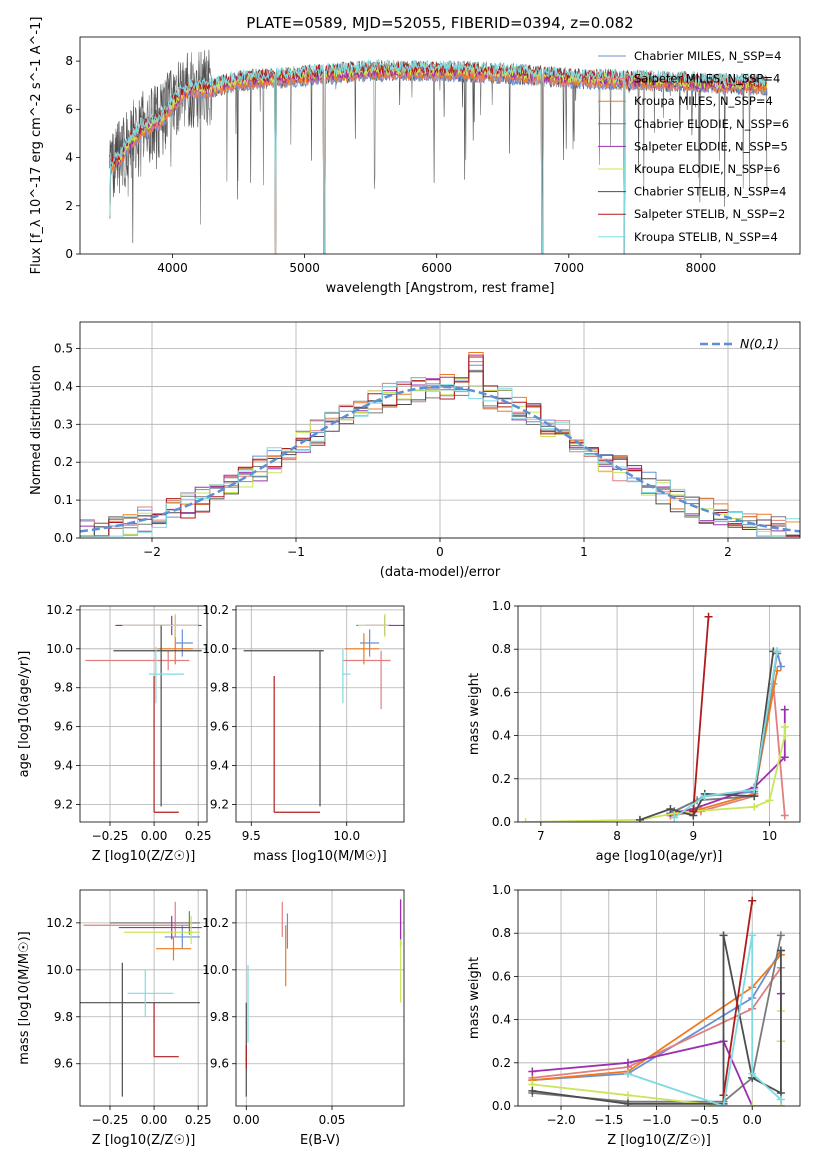 This screenshot has height=1170, width=819. Describe the element at coordinates (501, 976) in the screenshot. I see `y-tick-label: 0.6` at that location.